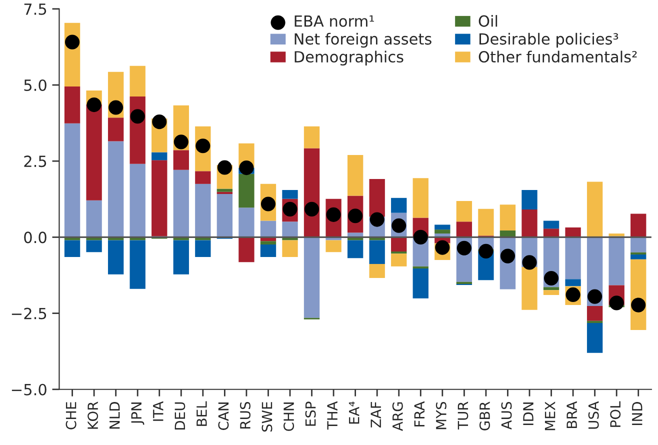 The image size is (658, 445). What do you see at coordinates (419, 413) in the screenshot?
I see `x-tick-label: FRA` at bounding box center [419, 413].